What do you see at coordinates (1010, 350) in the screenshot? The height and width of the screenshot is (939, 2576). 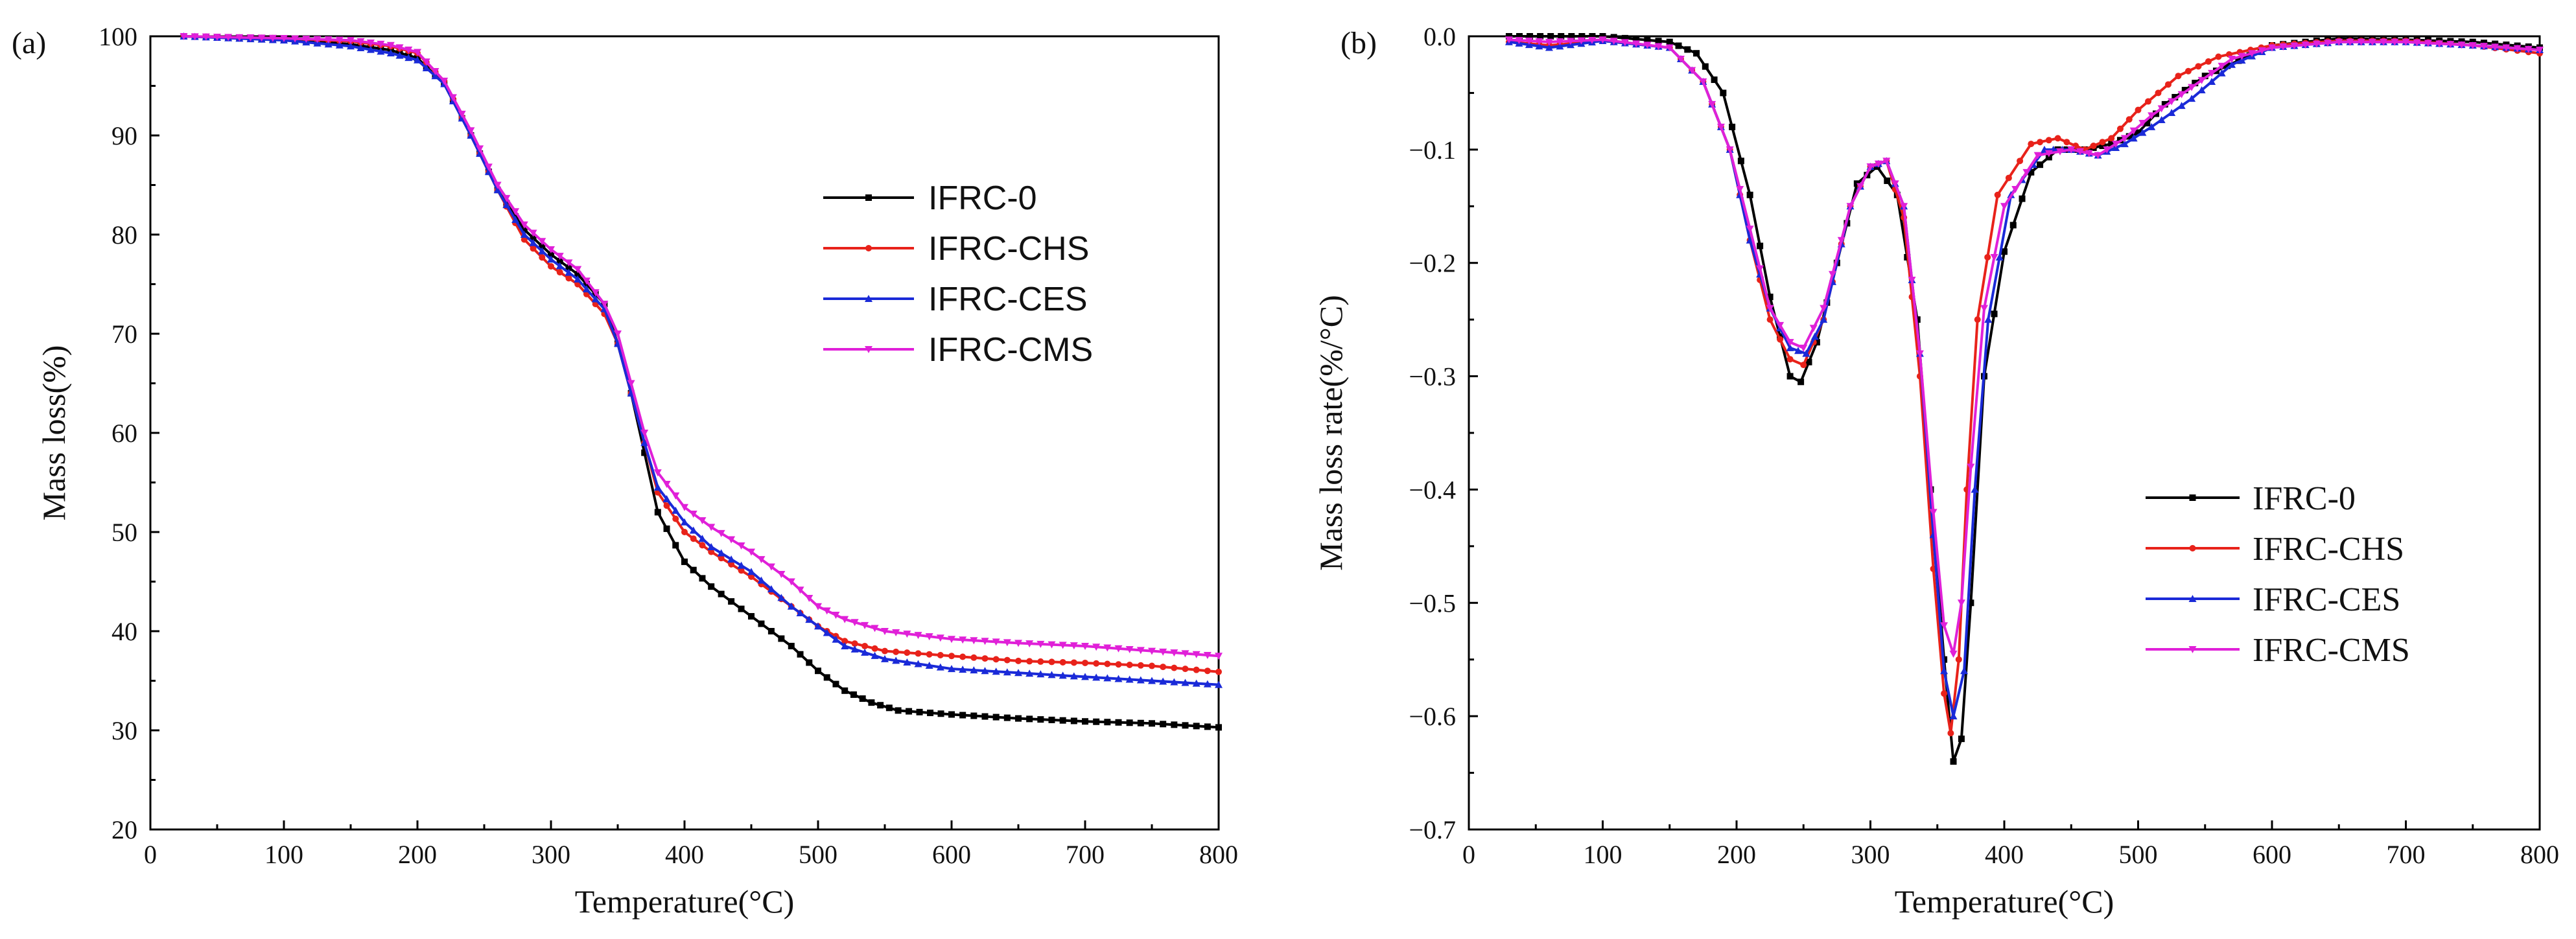 I see `legend-label: IFRC-CMS` at bounding box center [1010, 350].